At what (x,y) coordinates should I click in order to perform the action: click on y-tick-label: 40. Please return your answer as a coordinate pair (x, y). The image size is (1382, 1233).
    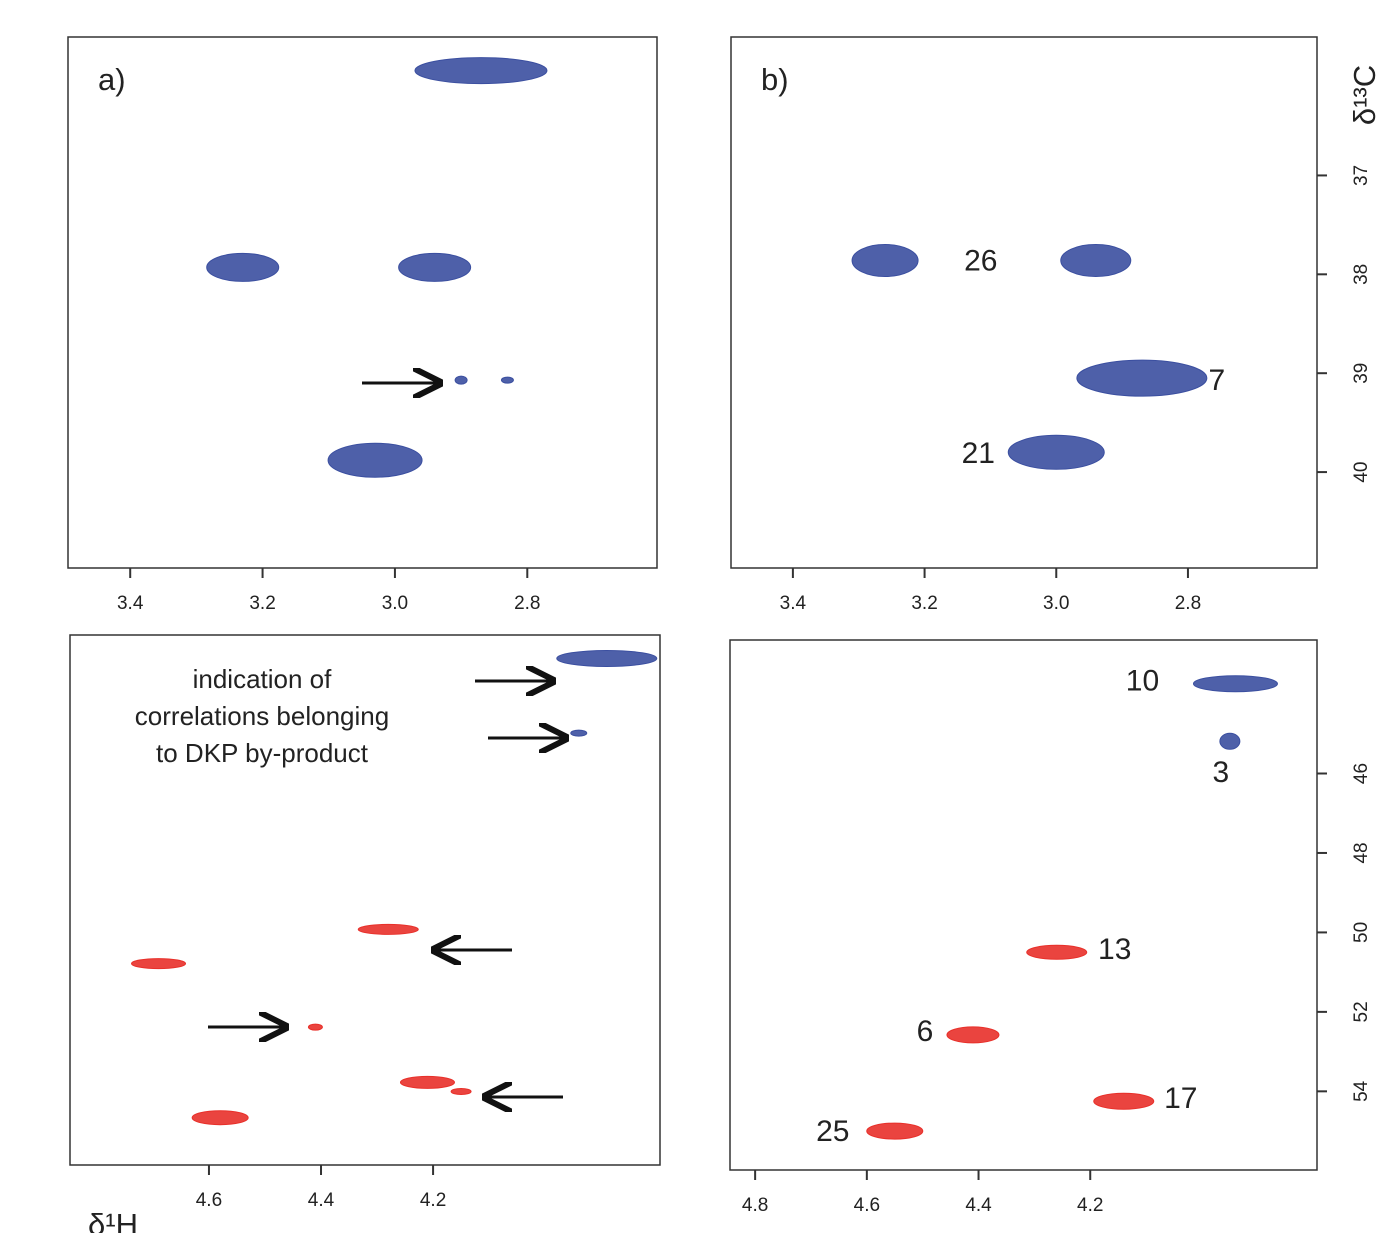
    Looking at the image, I should click on (1361, 472).